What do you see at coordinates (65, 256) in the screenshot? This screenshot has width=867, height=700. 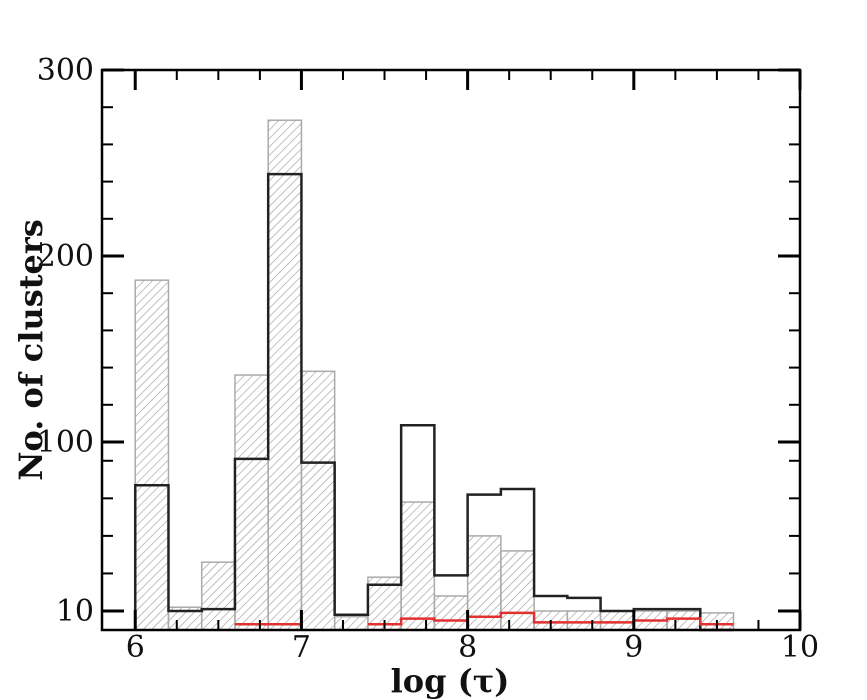 I see `y-tick-label: 200` at bounding box center [65, 256].